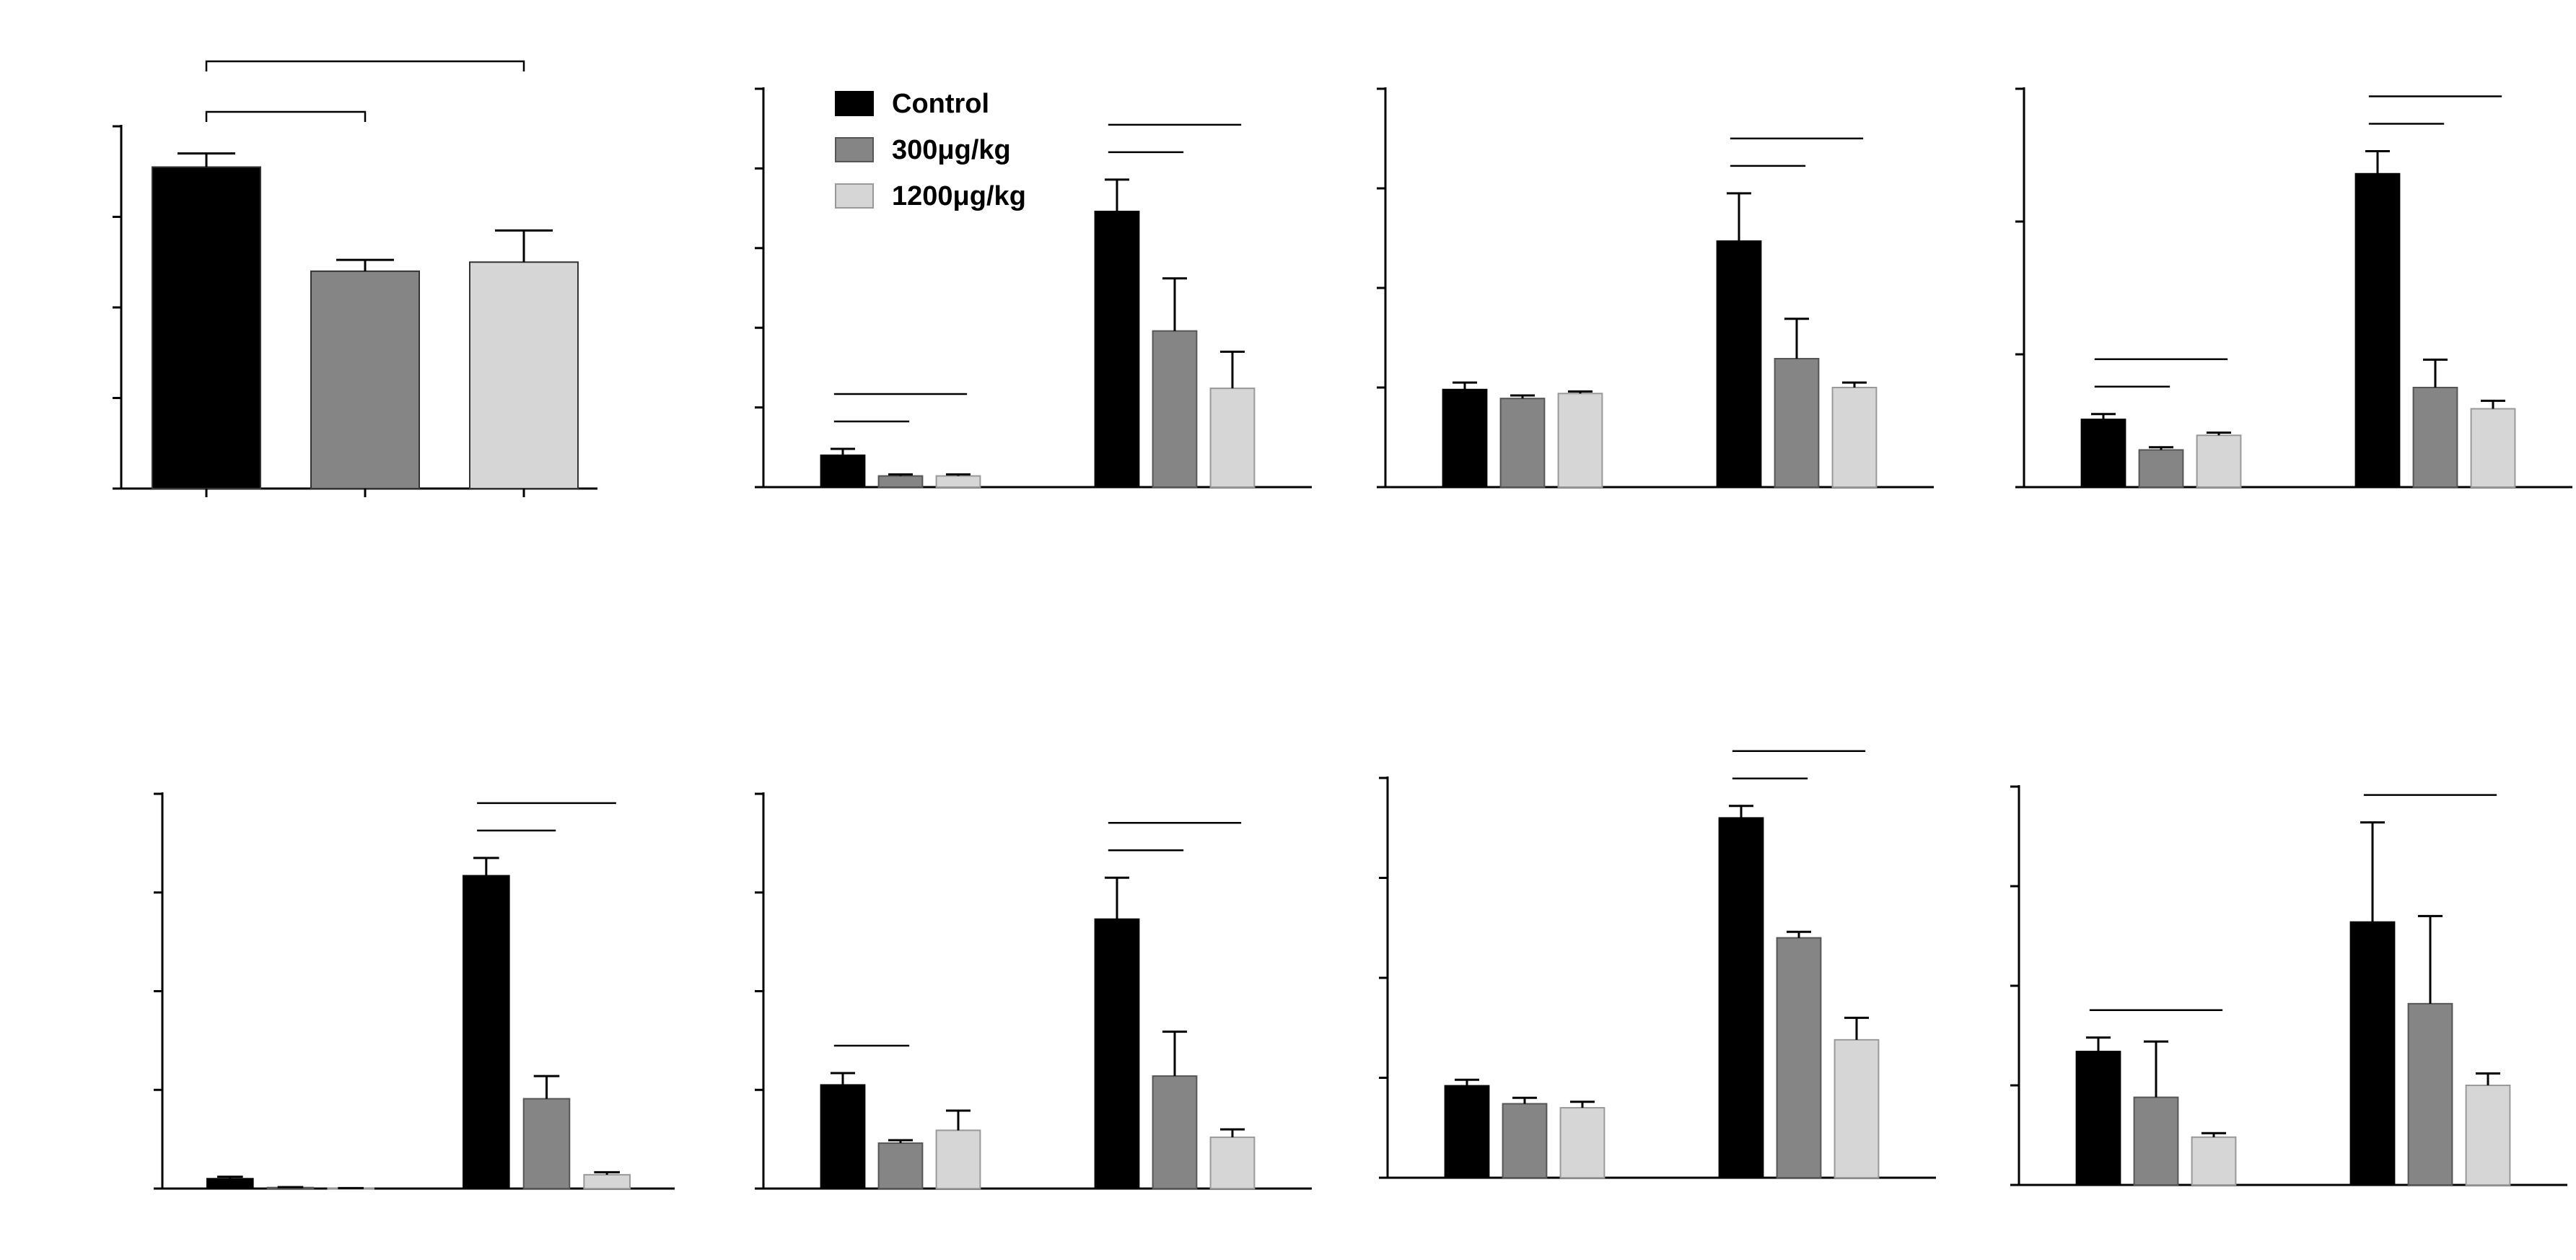  I want to click on chart-panel-c, so click(1655, 288).